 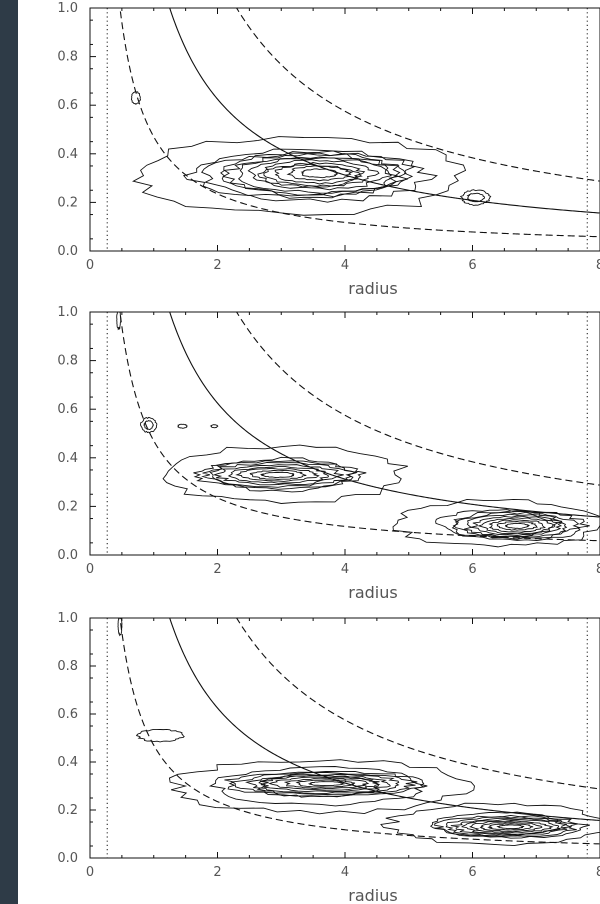 I want to click on y-tick-label: 0.4, so click(x=67, y=762).